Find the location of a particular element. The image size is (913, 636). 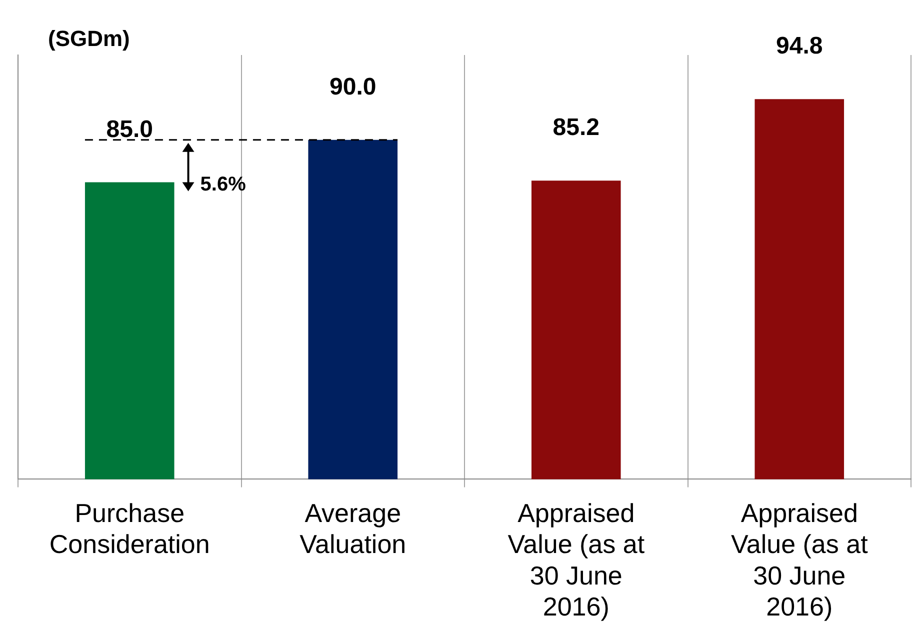

data-label: 85.0 is located at coordinates (129, 129).